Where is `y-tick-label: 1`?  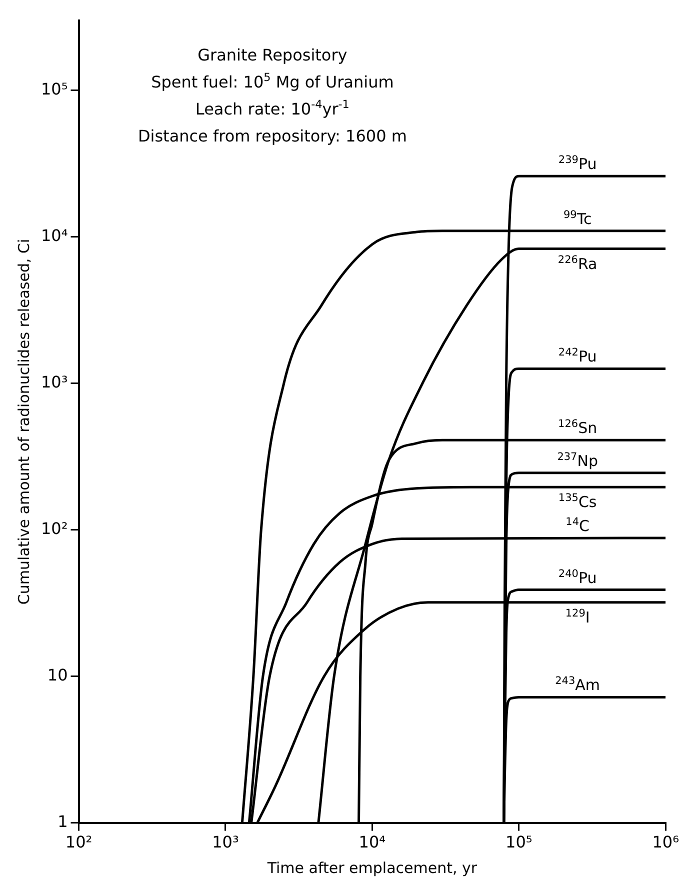 y-tick-label: 1 is located at coordinates (63, 821).